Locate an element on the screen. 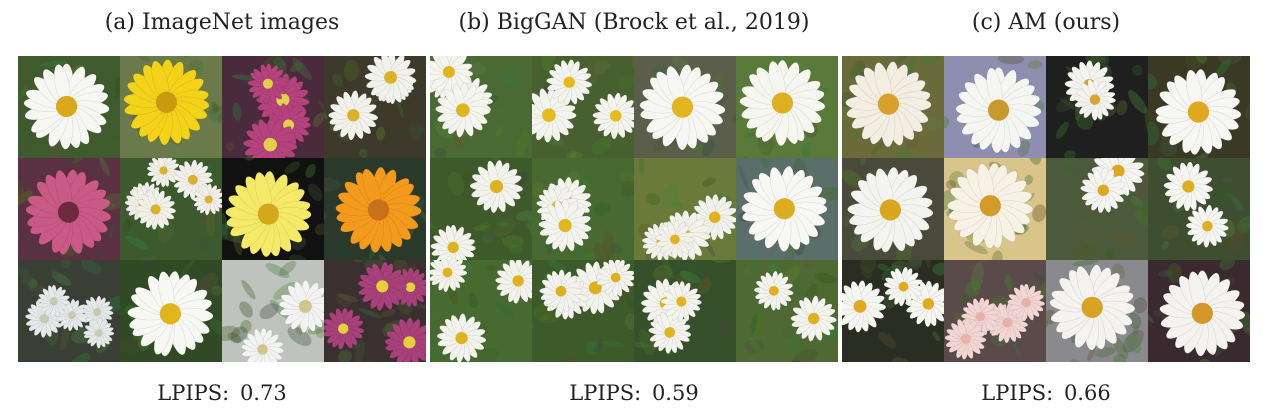 This screenshot has height=415, width=1263. metric-value: 0.59 is located at coordinates (675, 393).